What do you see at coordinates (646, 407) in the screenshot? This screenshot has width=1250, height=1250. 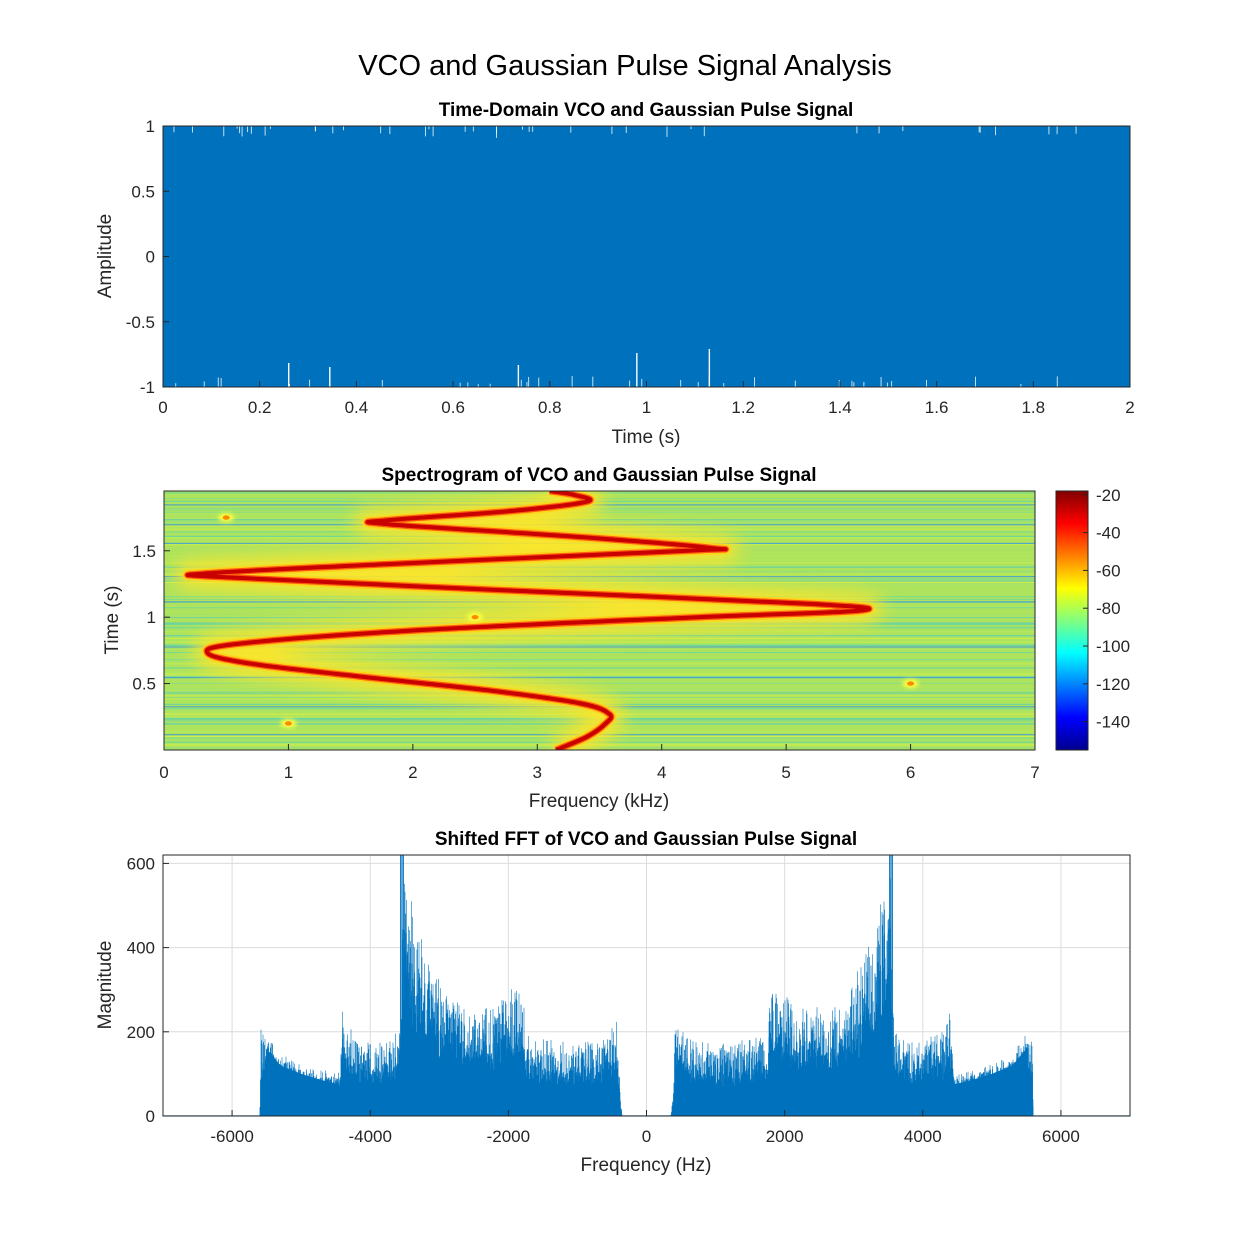 I see `time-domain-x-tick-label: 1` at bounding box center [646, 407].